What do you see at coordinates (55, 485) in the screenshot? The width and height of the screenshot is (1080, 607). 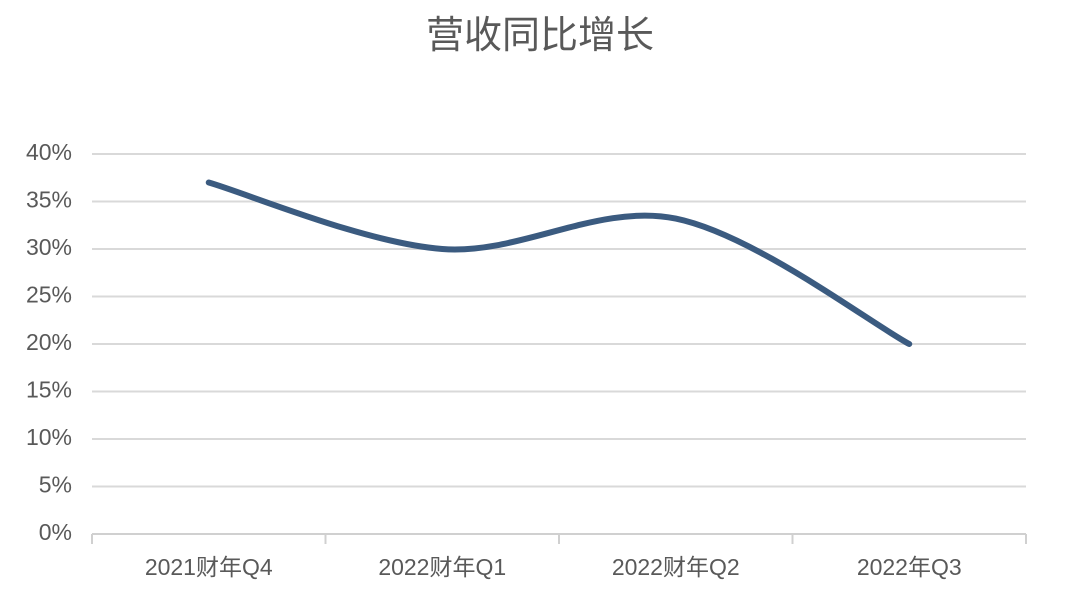 I see `y-tick-label: 5%` at bounding box center [55, 485].